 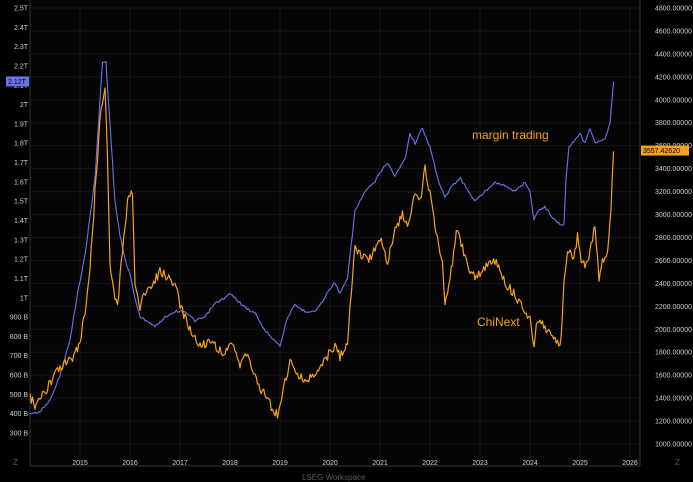 What do you see at coordinates (673, 330) in the screenshot?
I see `right-tick-label: 2000.00000` at bounding box center [673, 330].